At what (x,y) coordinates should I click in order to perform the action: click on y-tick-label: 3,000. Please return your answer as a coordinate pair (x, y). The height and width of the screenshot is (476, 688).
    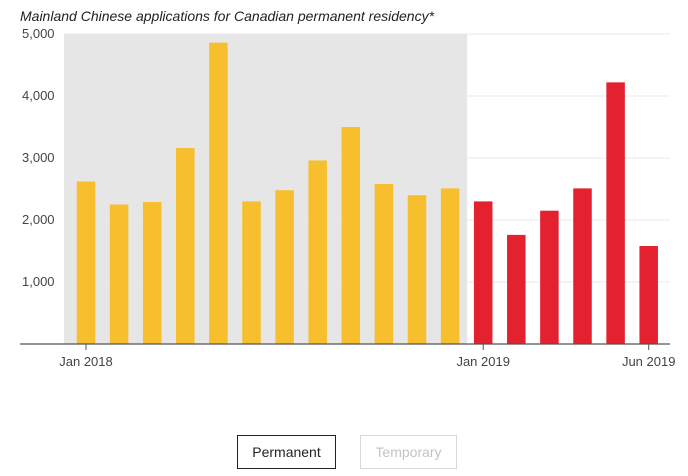
    Looking at the image, I should click on (38, 157).